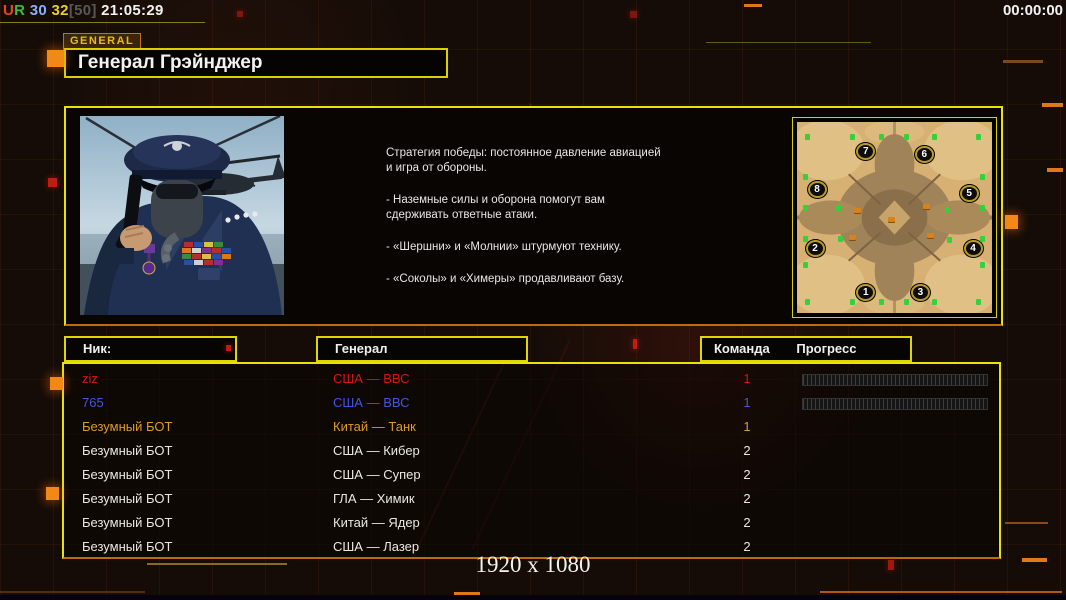 The height and width of the screenshot is (600, 1066). I want to click on portrait-illustration, so click(182, 215).